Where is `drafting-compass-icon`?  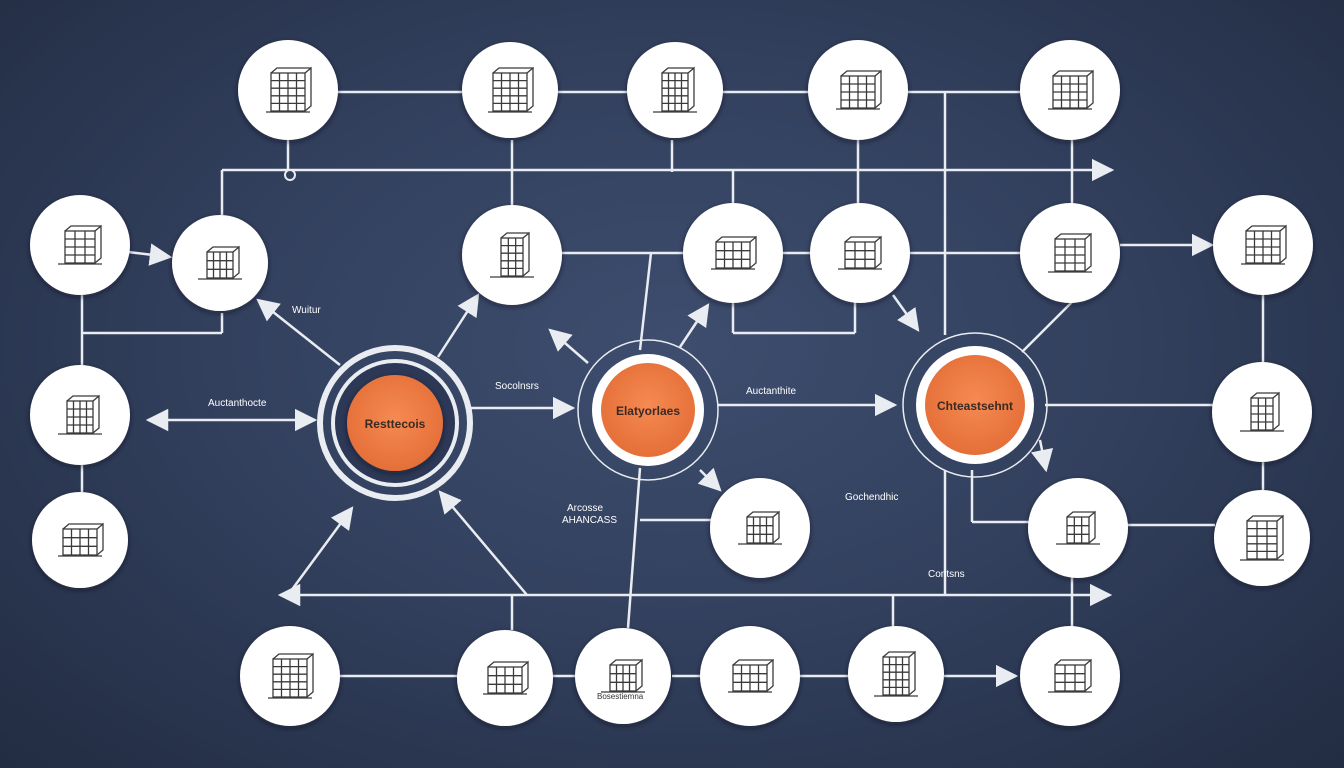
drafting-compass-icon is located at coordinates (623, 675).